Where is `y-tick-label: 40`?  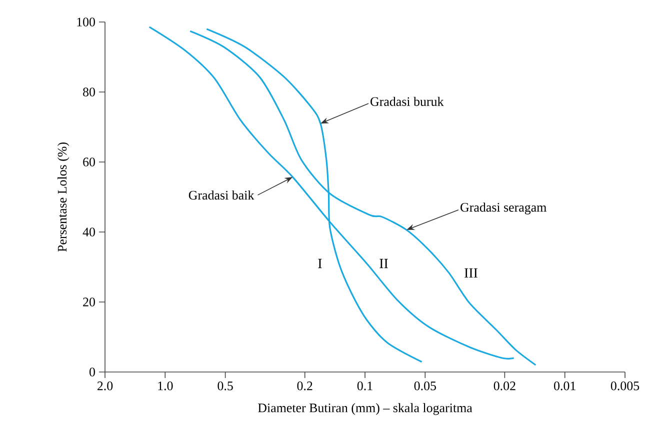 y-tick-label: 40 is located at coordinates (88, 232).